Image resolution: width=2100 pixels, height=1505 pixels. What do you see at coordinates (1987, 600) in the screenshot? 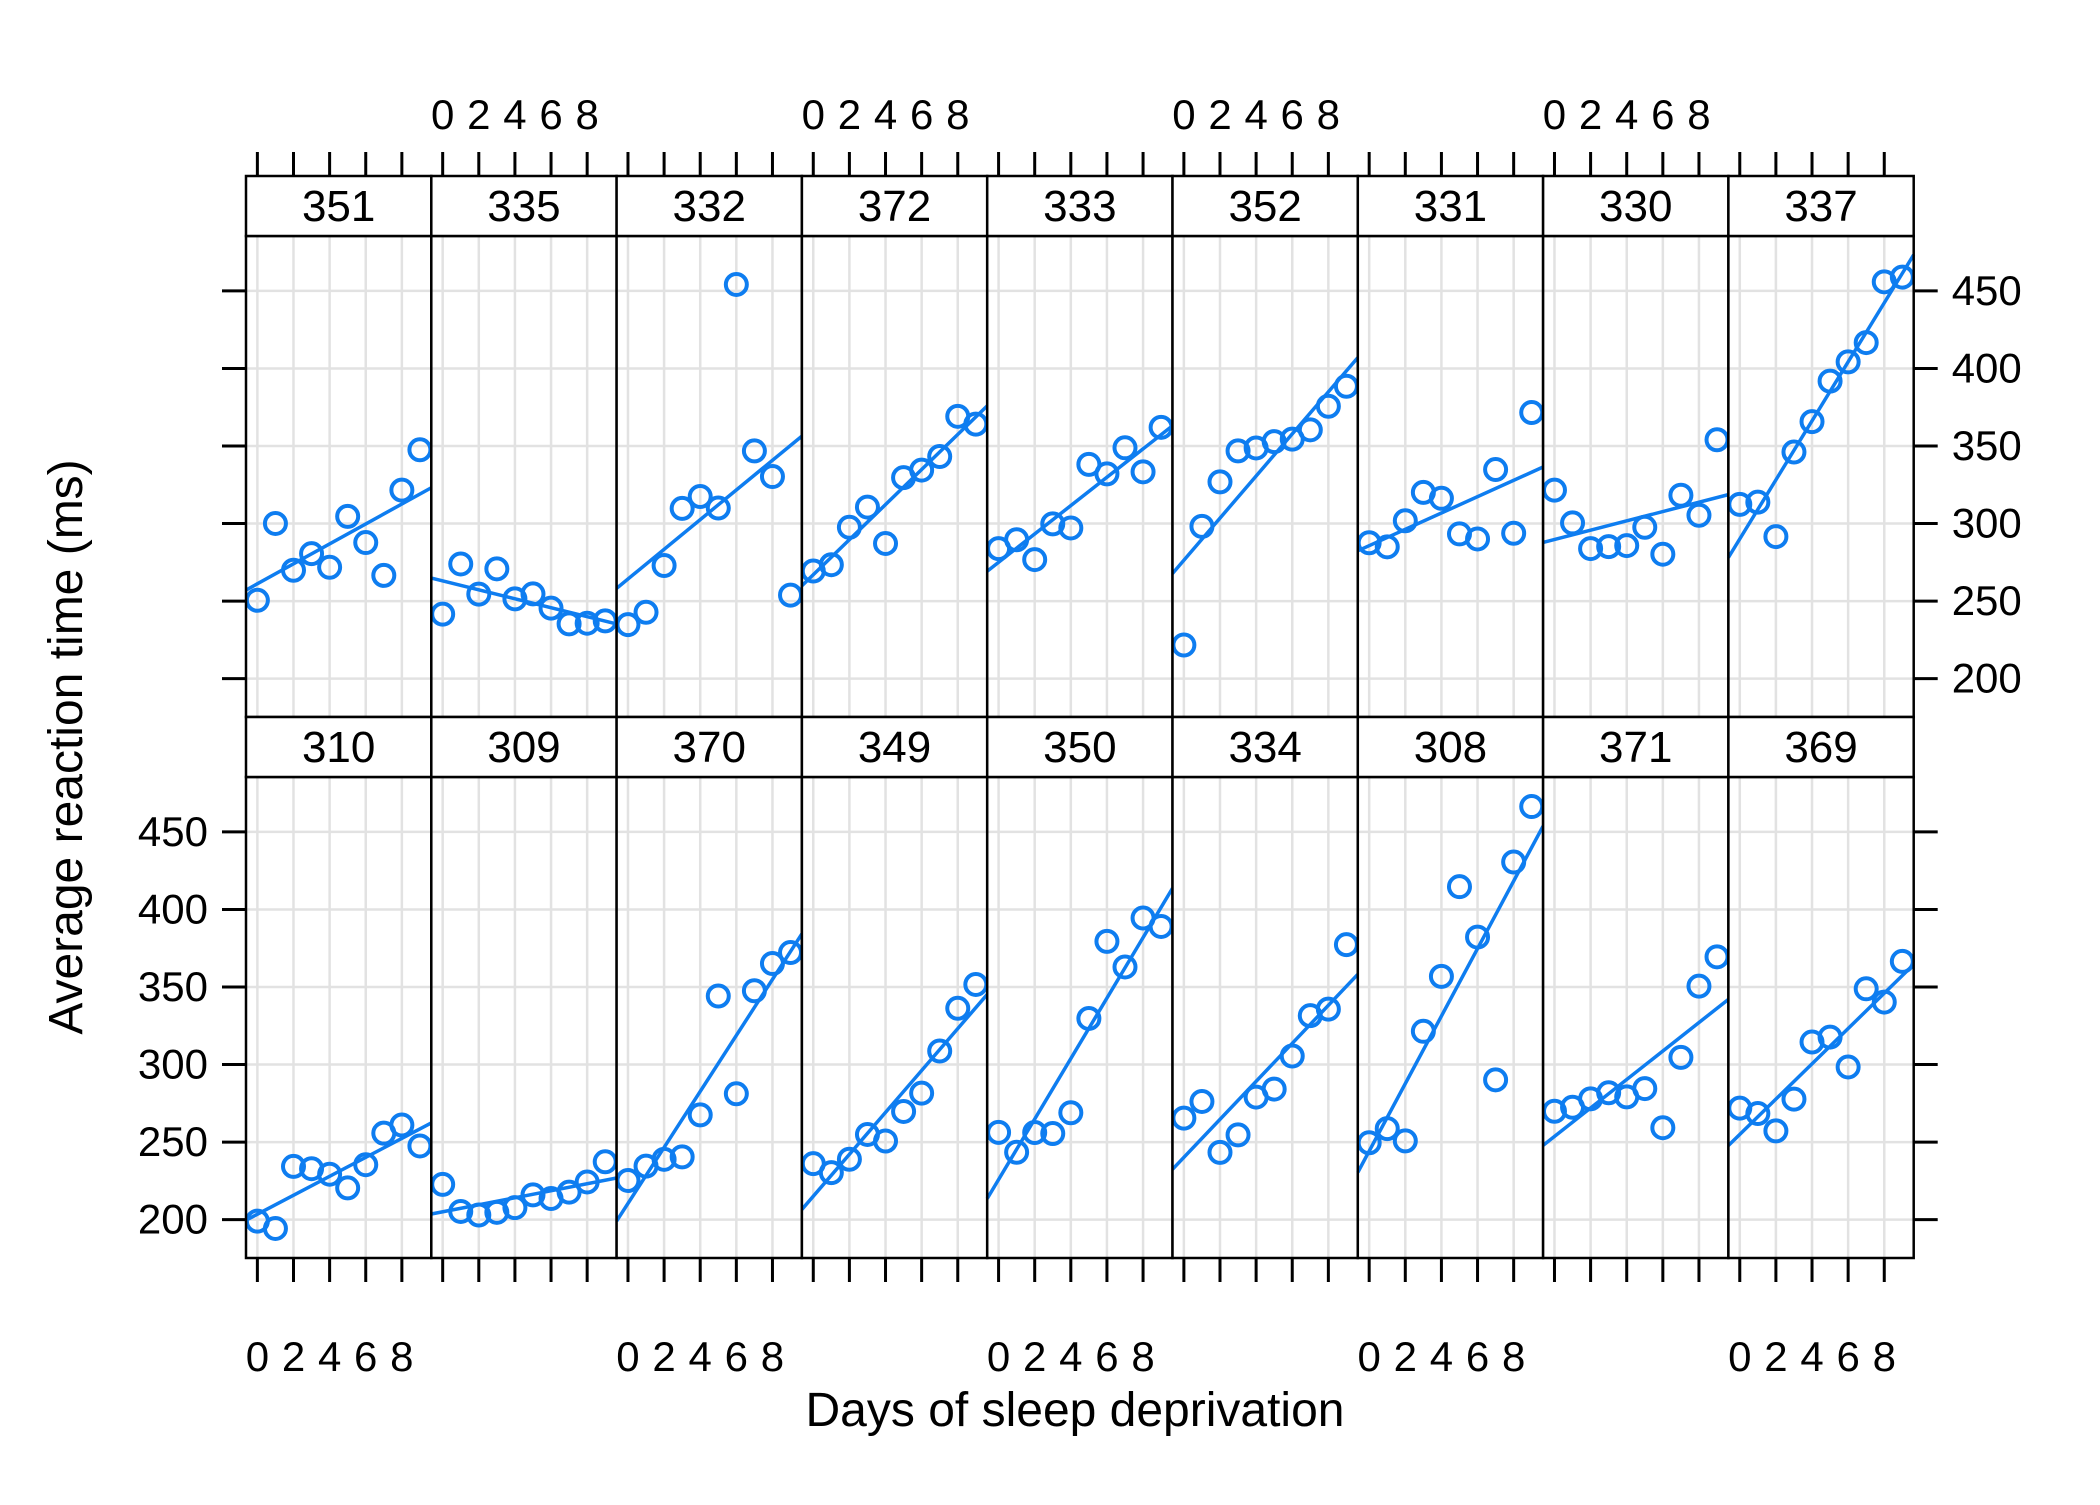
I see `y-tick-label-right: 250` at bounding box center [1987, 600].